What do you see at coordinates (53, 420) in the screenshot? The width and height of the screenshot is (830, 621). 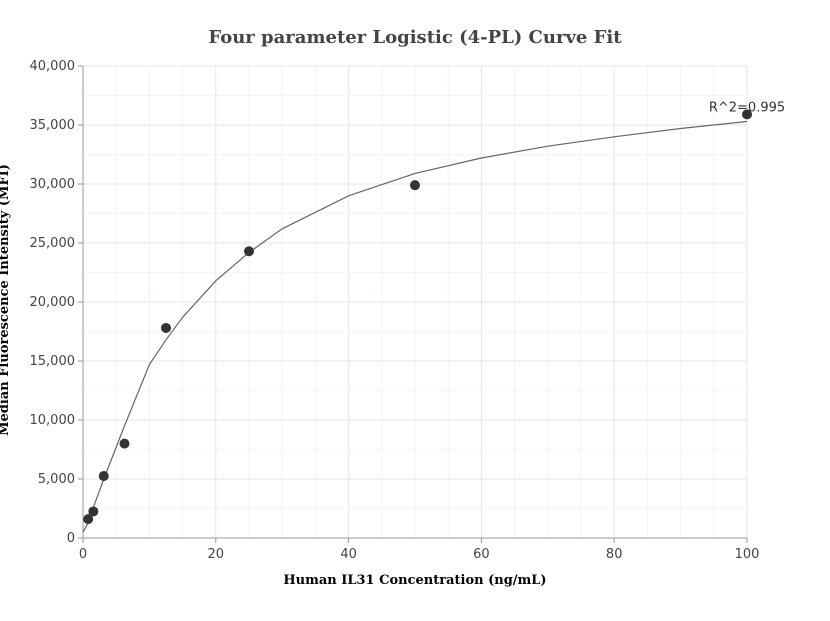 I see `y-tick-label: 10,000` at bounding box center [53, 420].